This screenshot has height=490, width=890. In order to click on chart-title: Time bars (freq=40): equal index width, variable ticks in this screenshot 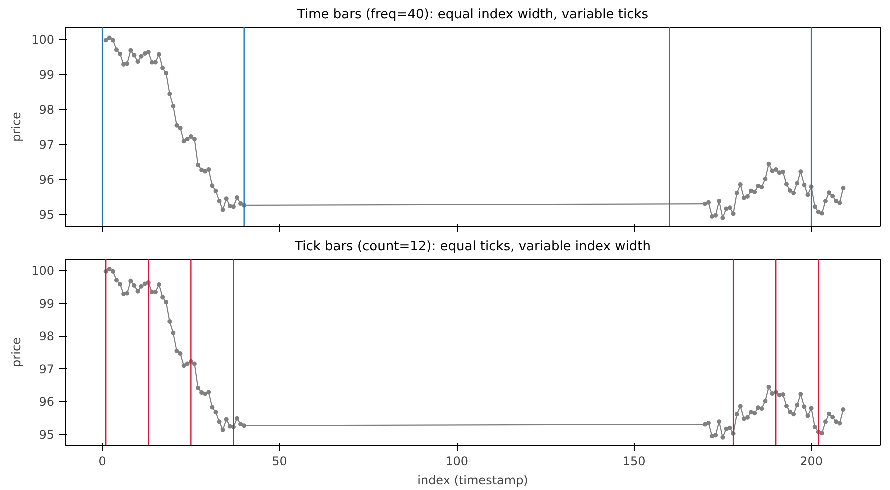, I will do `click(472, 15)`.